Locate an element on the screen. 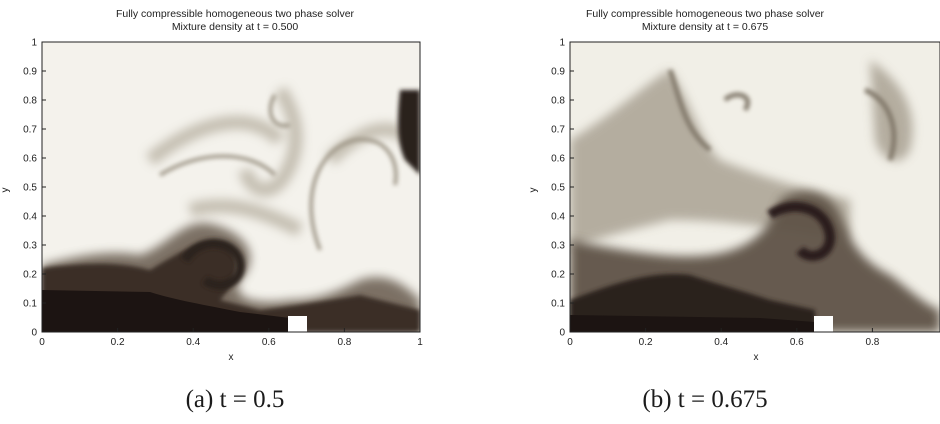 The image size is (940, 424). panel-a-title-line2: Mixture density at t = 0.500 is located at coordinates (235, 27).